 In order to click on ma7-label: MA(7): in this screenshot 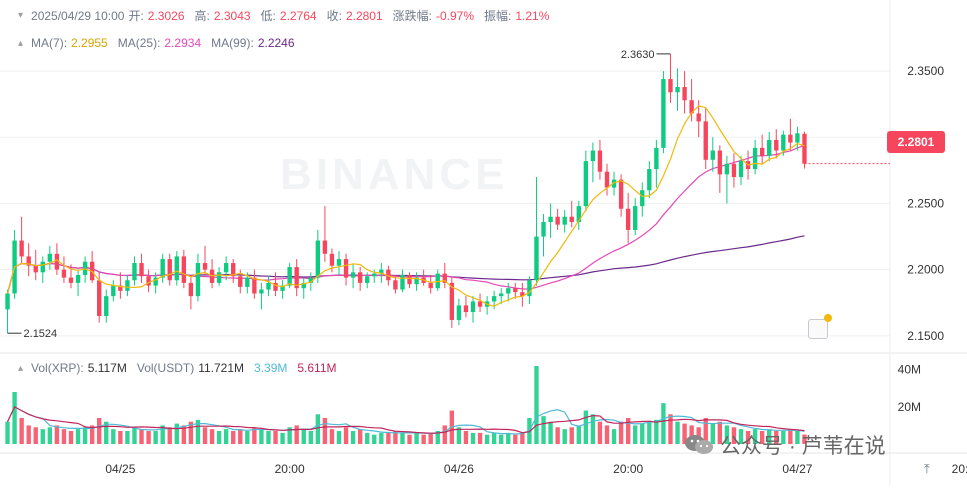, I will do `click(49, 43)`.